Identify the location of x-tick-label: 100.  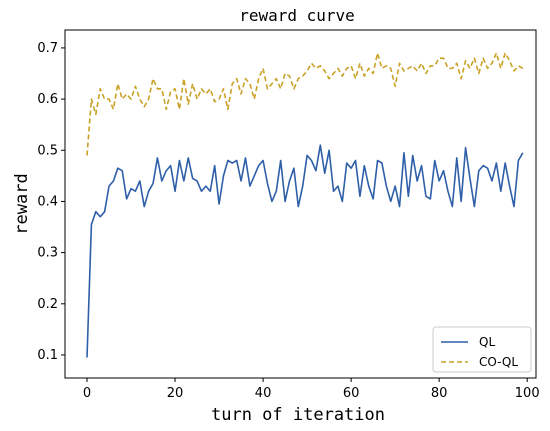
(527, 393).